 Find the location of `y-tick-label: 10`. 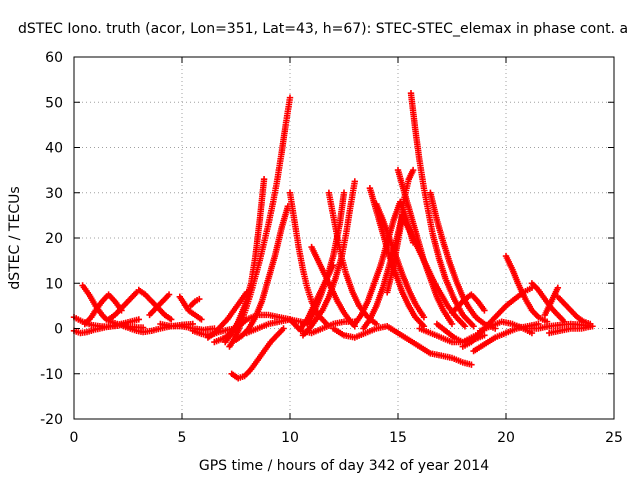

y-tick-label: 10 is located at coordinates (54, 284).